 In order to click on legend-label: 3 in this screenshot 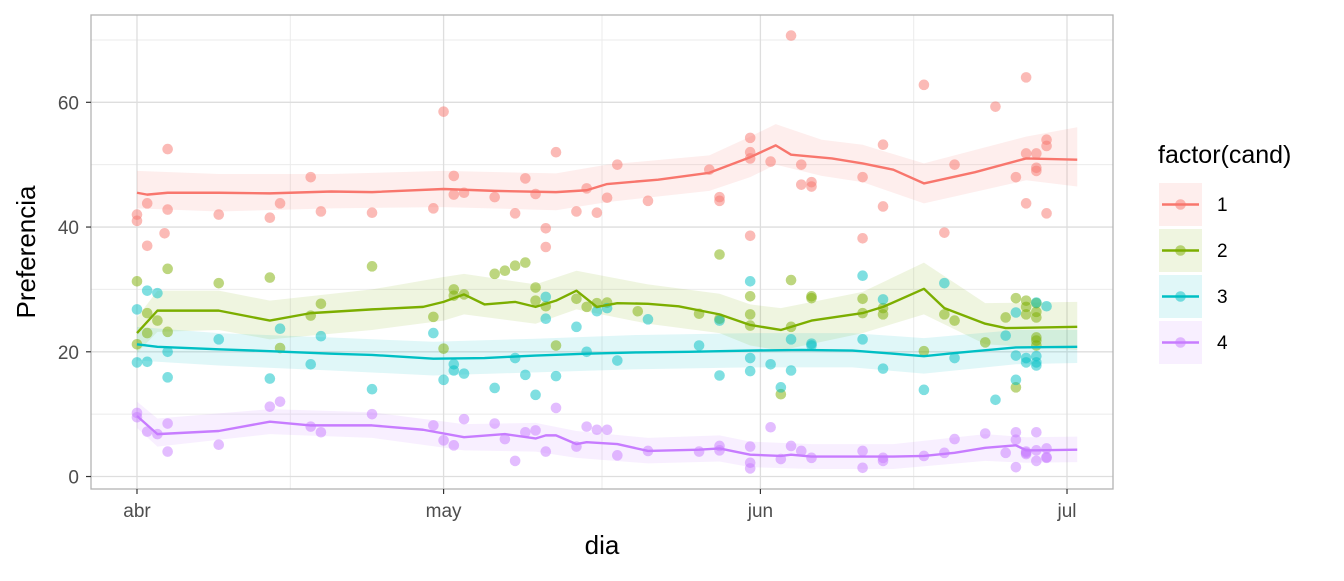, I will do `click(1222, 297)`.